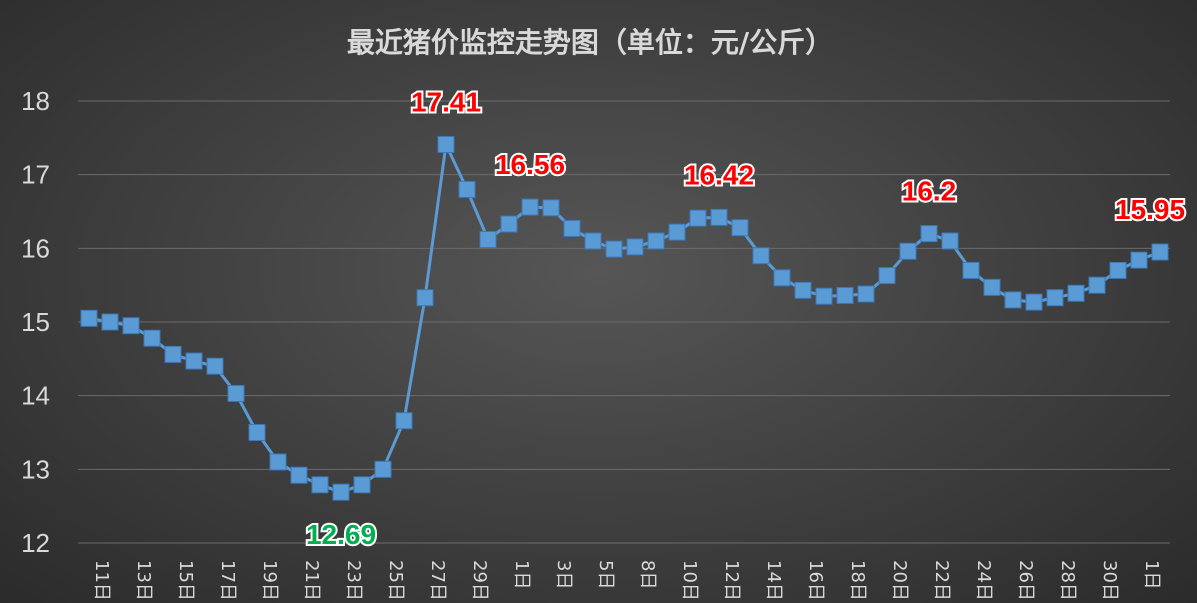 The image size is (1197, 603). What do you see at coordinates (35, 175) in the screenshot?
I see `y-tick-label: 17` at bounding box center [35, 175].